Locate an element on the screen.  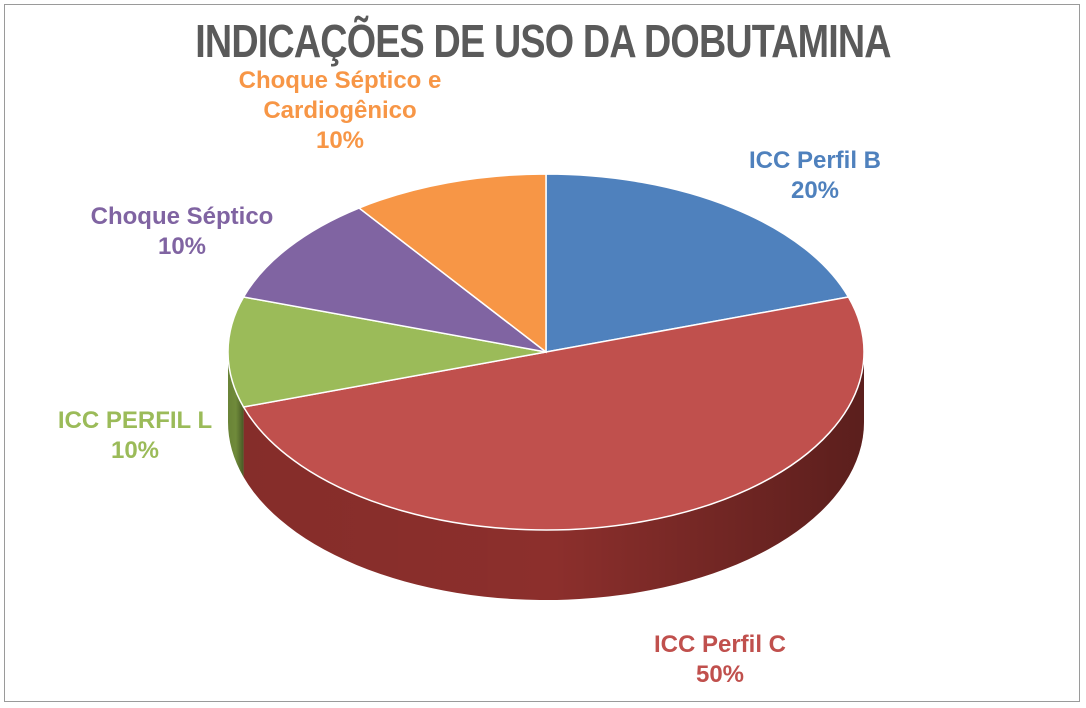
slice-label-0: ICC Perfil B 20% is located at coordinates (815, 175).